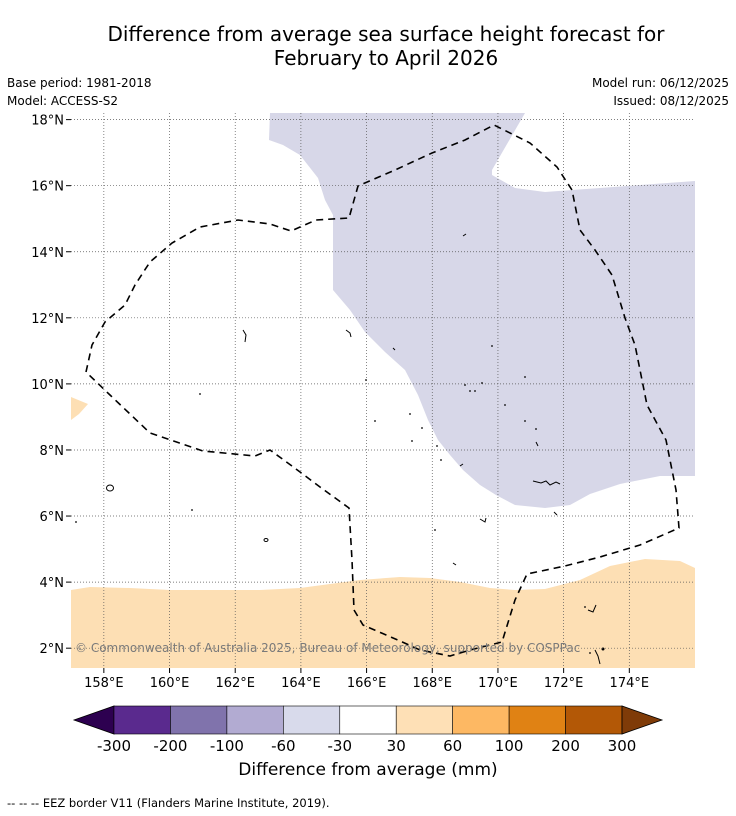 Image resolution: width=736 pixels, height=816 pixels. Describe the element at coordinates (114, 746) in the screenshot. I see `colorbar-tick-label: -300` at that location.